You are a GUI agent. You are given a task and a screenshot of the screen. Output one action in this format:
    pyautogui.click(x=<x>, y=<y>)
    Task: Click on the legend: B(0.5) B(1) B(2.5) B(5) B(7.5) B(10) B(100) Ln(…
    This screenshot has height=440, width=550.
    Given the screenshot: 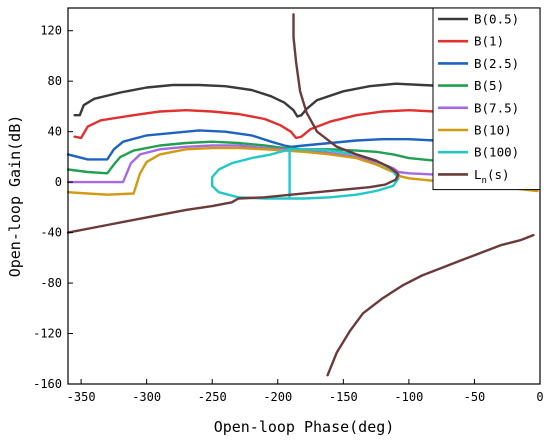 What is the action you would take?
    pyautogui.click(x=486, y=99)
    